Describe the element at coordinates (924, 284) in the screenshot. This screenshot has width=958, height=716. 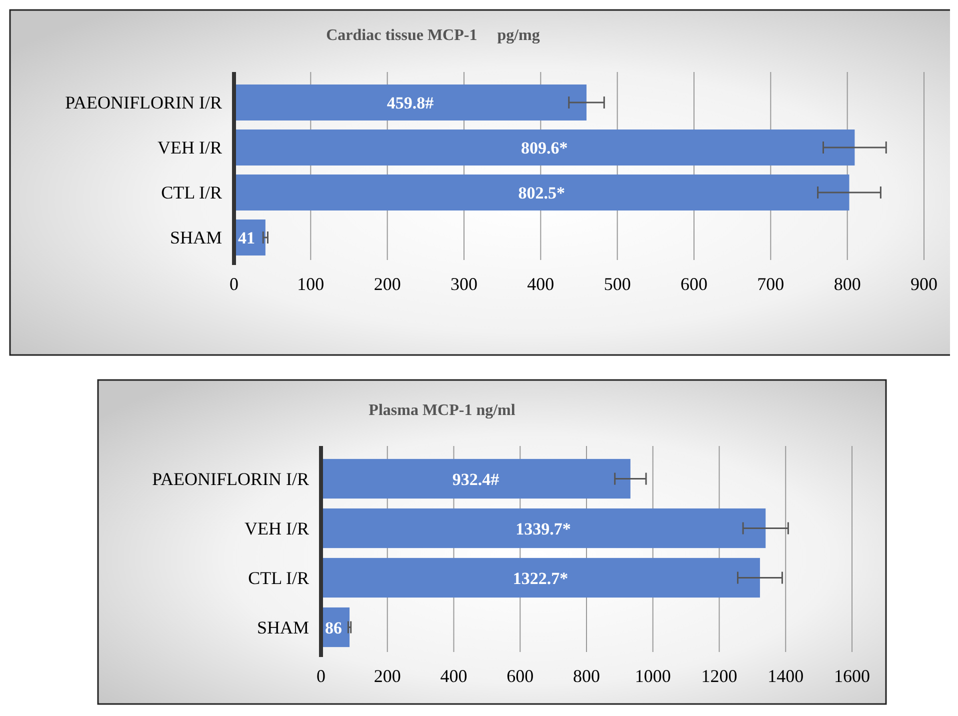
I see `x-tick-label: 900` at that location.